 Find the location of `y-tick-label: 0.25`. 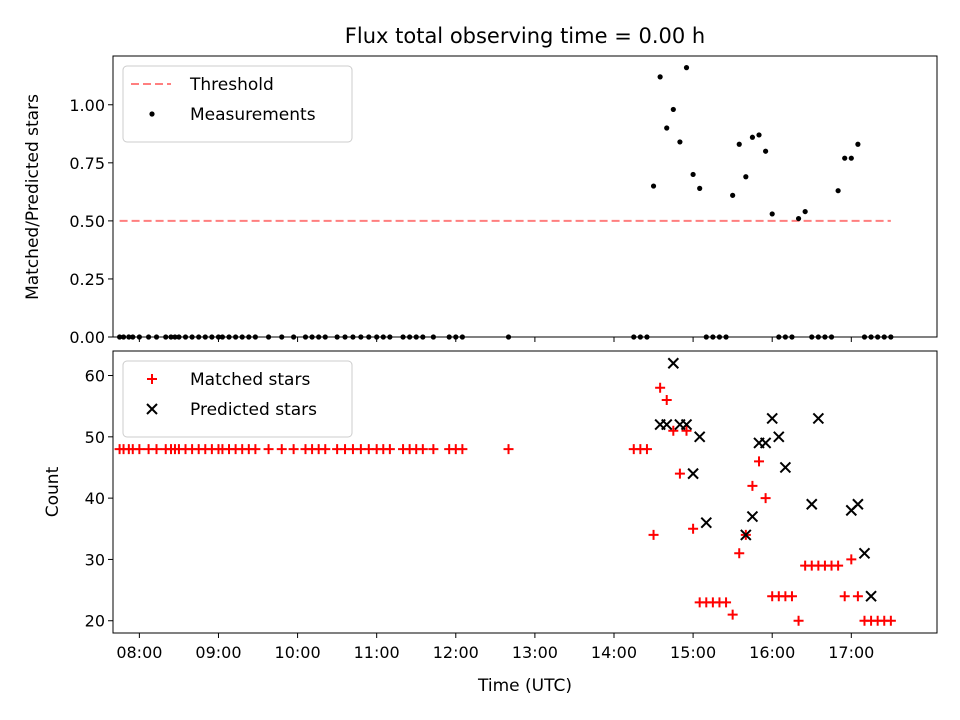

y-tick-label: 0.25 is located at coordinates (87, 279).